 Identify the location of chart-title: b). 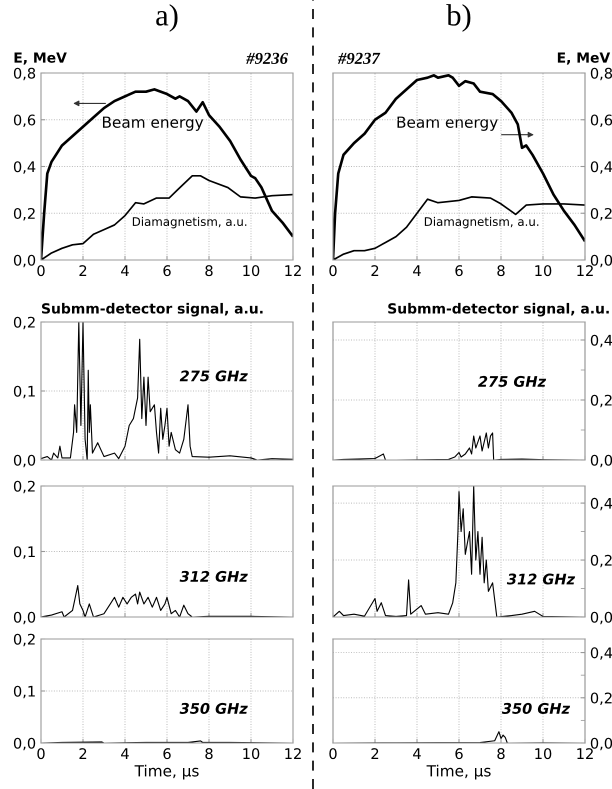
(458, 18).